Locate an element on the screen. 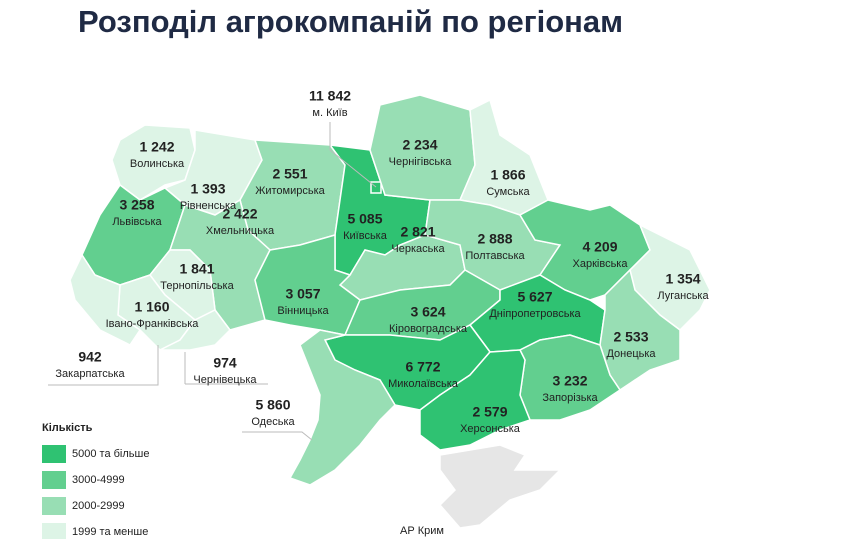 The width and height of the screenshot is (859, 539). region-name: Львівська is located at coordinates (137, 222).